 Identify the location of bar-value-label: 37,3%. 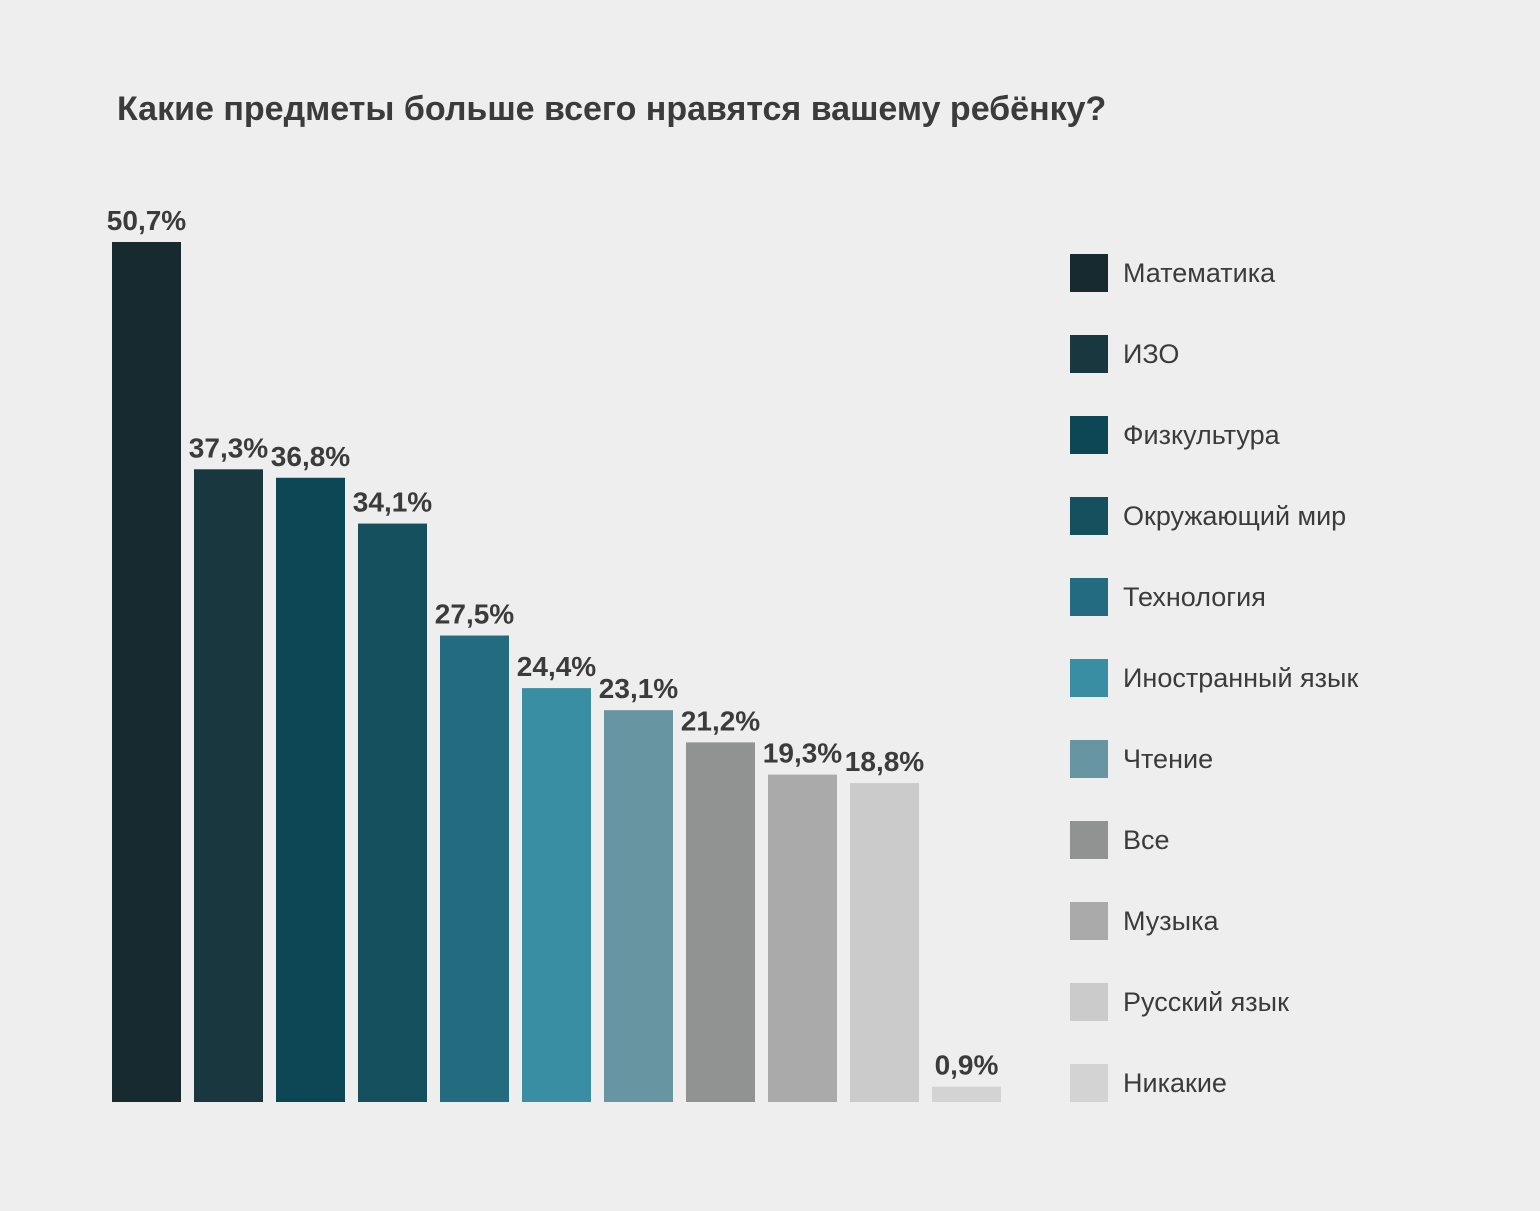
(228, 447).